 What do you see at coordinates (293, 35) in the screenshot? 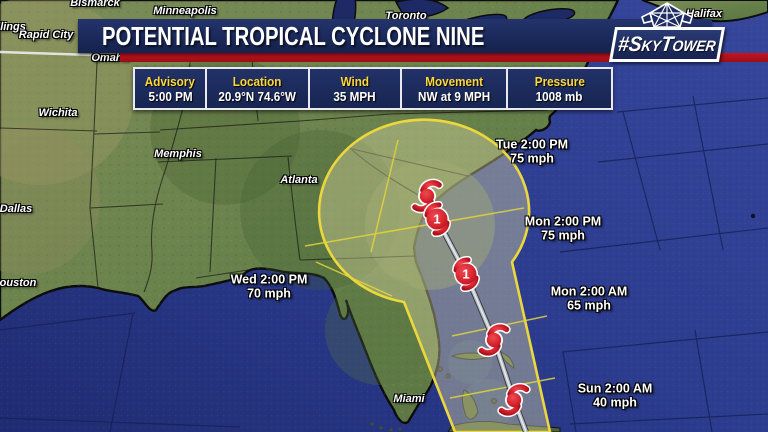
I see `storm-title: POTENTIAL TROPICAL CYCLONE NINE` at bounding box center [293, 35].